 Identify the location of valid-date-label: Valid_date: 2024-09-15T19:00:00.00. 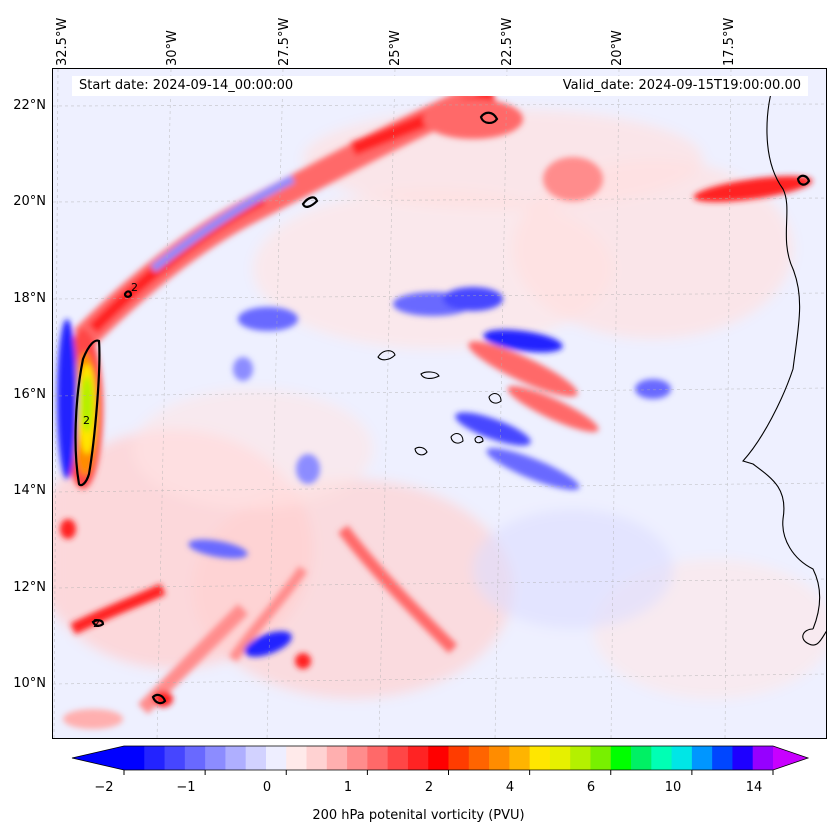
(681, 85).